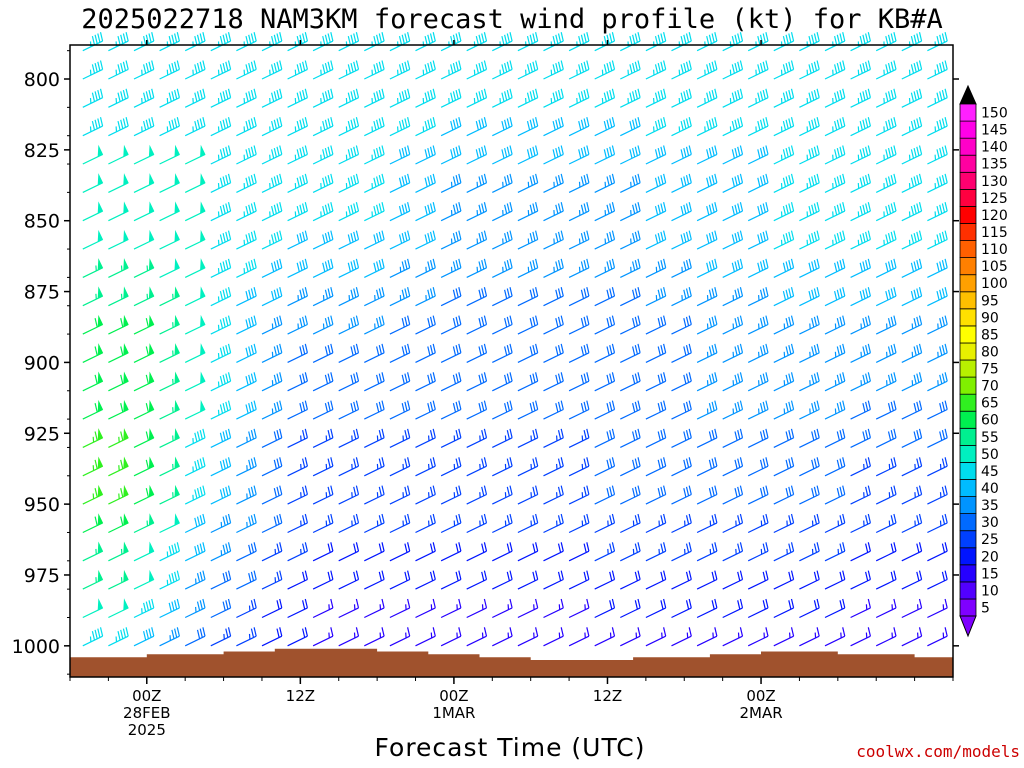 The width and height of the screenshot is (1024, 768). Describe the element at coordinates (968, 197) in the screenshot. I see `legend-swatch` at that location.